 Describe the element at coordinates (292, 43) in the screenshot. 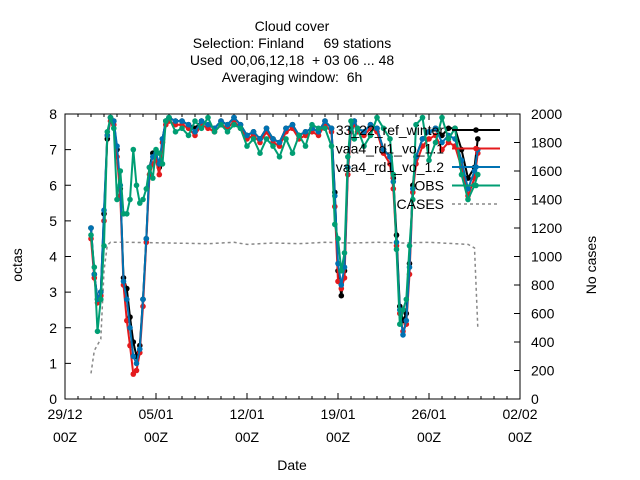

I see `title-line-2: Selection: Finland 69 stations` at that location.